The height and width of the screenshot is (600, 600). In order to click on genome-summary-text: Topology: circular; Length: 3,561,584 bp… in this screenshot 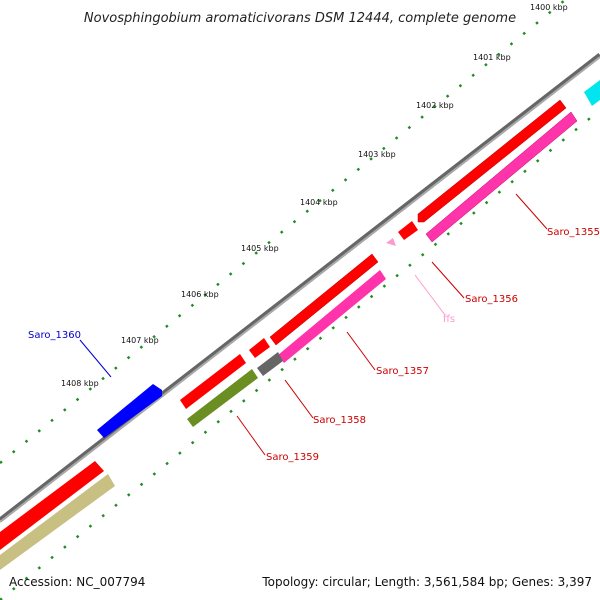, I will do `click(426, 582)`.